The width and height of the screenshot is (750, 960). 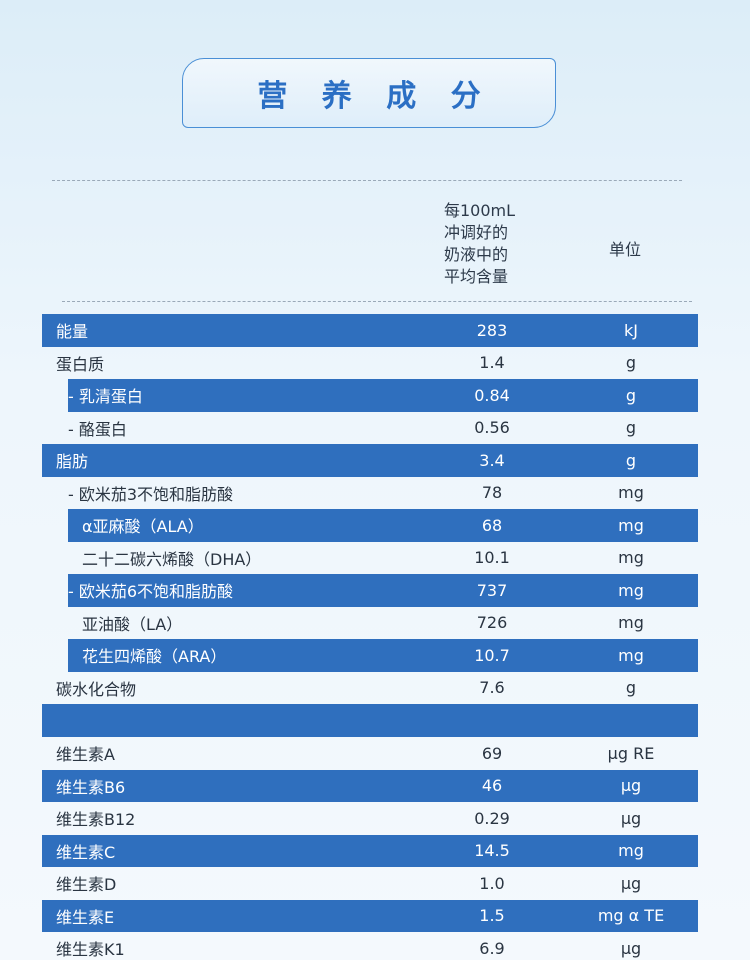 I want to click on table-row: 维生素E 1.5 mg α TE, so click(x=370, y=915).